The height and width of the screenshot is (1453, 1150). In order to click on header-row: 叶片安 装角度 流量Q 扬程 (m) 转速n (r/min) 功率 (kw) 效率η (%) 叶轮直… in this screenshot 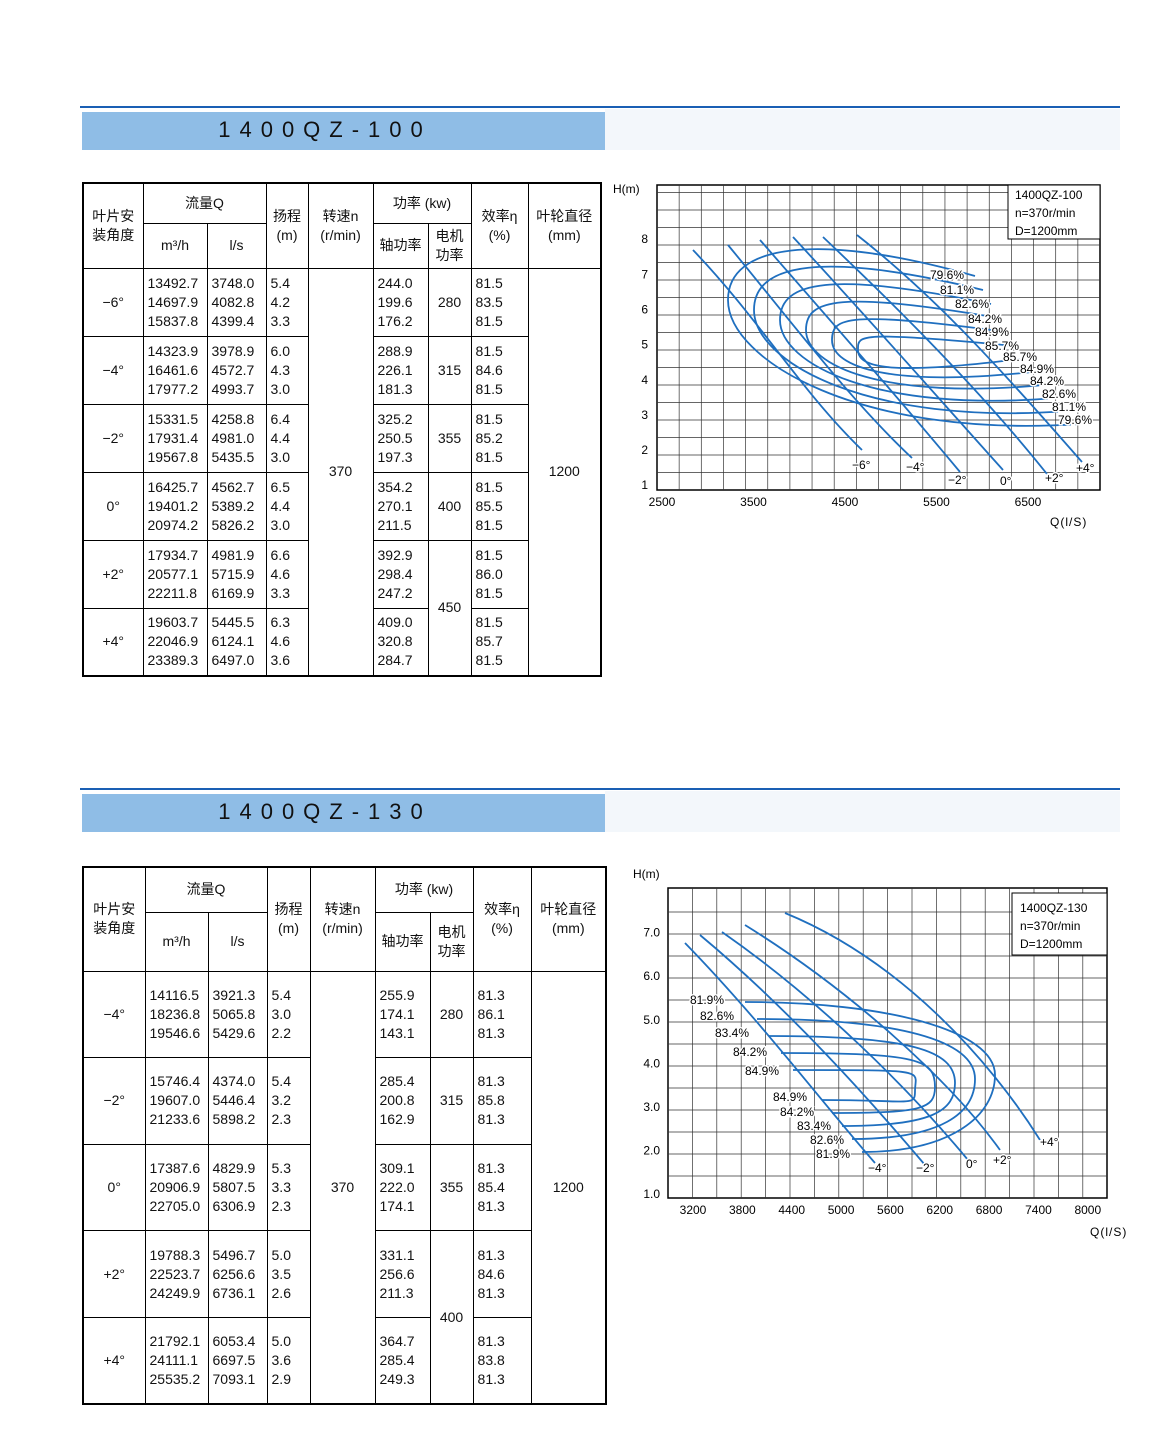, I will do `click(344, 919)`.